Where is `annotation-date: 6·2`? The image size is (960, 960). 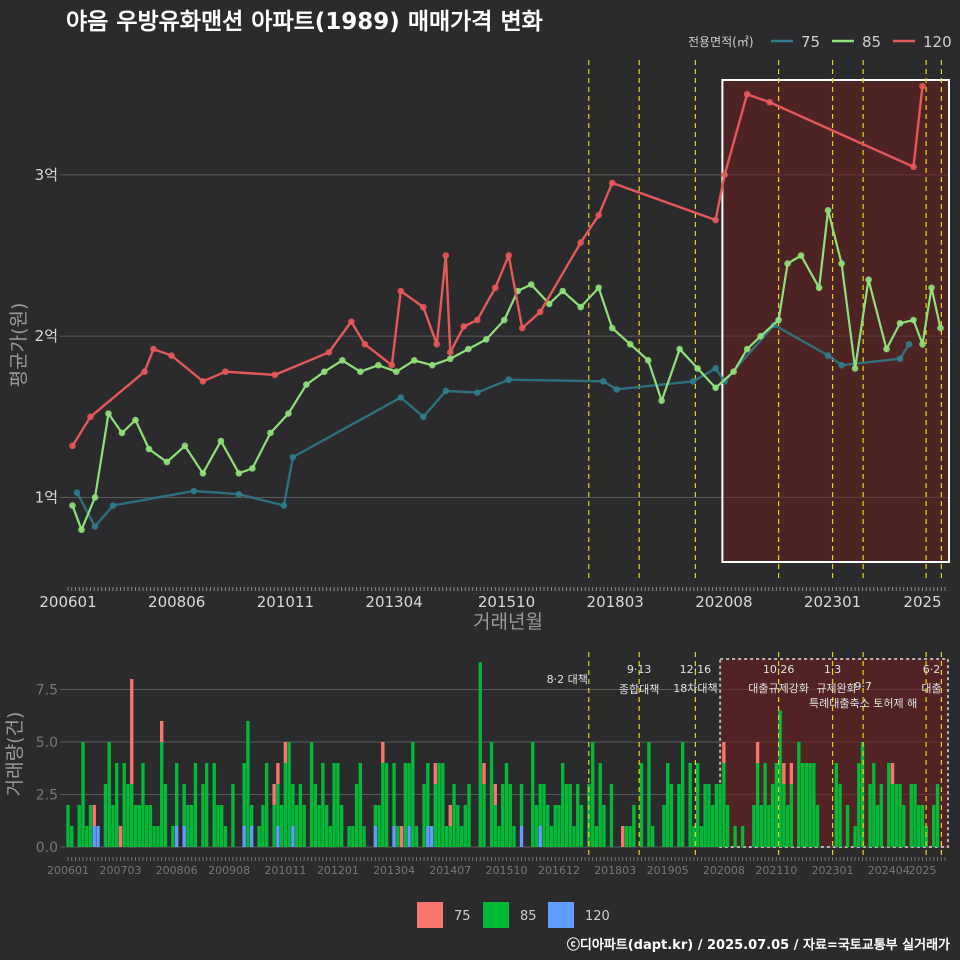 annotation-date: 6·2 is located at coordinates (932, 669).